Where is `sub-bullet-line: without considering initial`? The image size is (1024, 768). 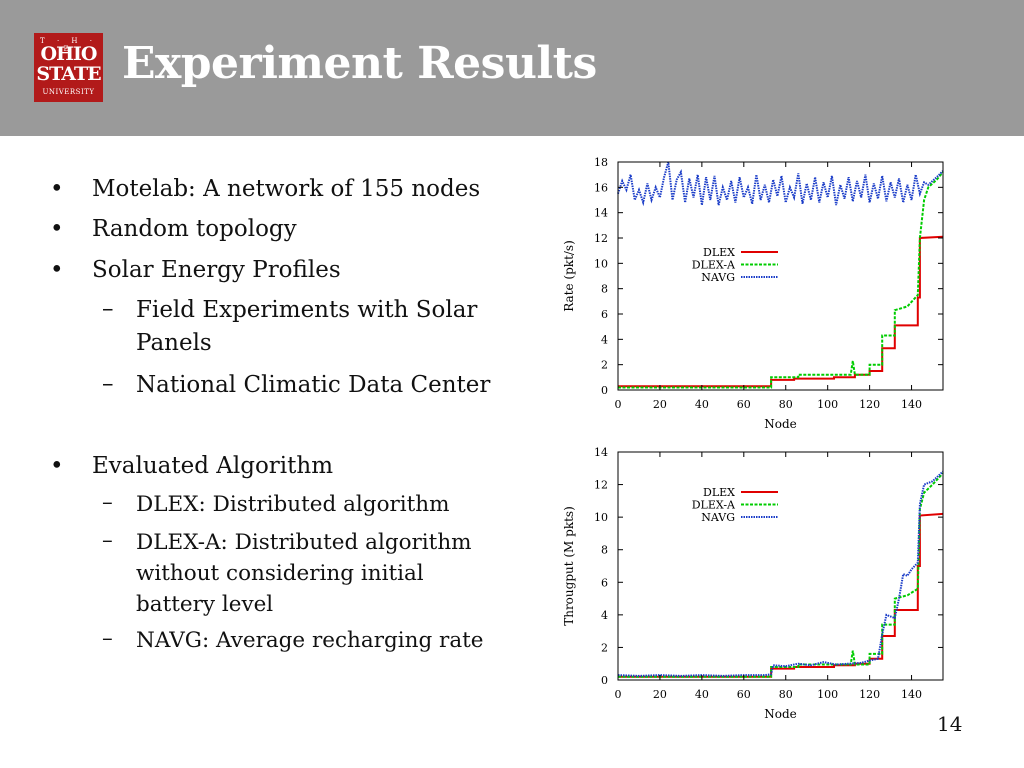
sub-bullet-line: without considering initial is located at coordinates (280, 573).